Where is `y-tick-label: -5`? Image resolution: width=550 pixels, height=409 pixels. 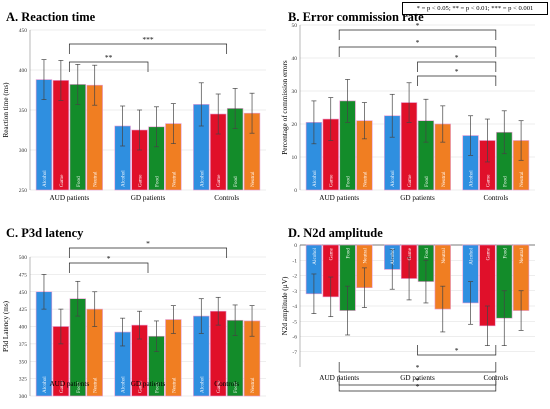
y-tick-label: -5 is located at coordinates (294, 322).